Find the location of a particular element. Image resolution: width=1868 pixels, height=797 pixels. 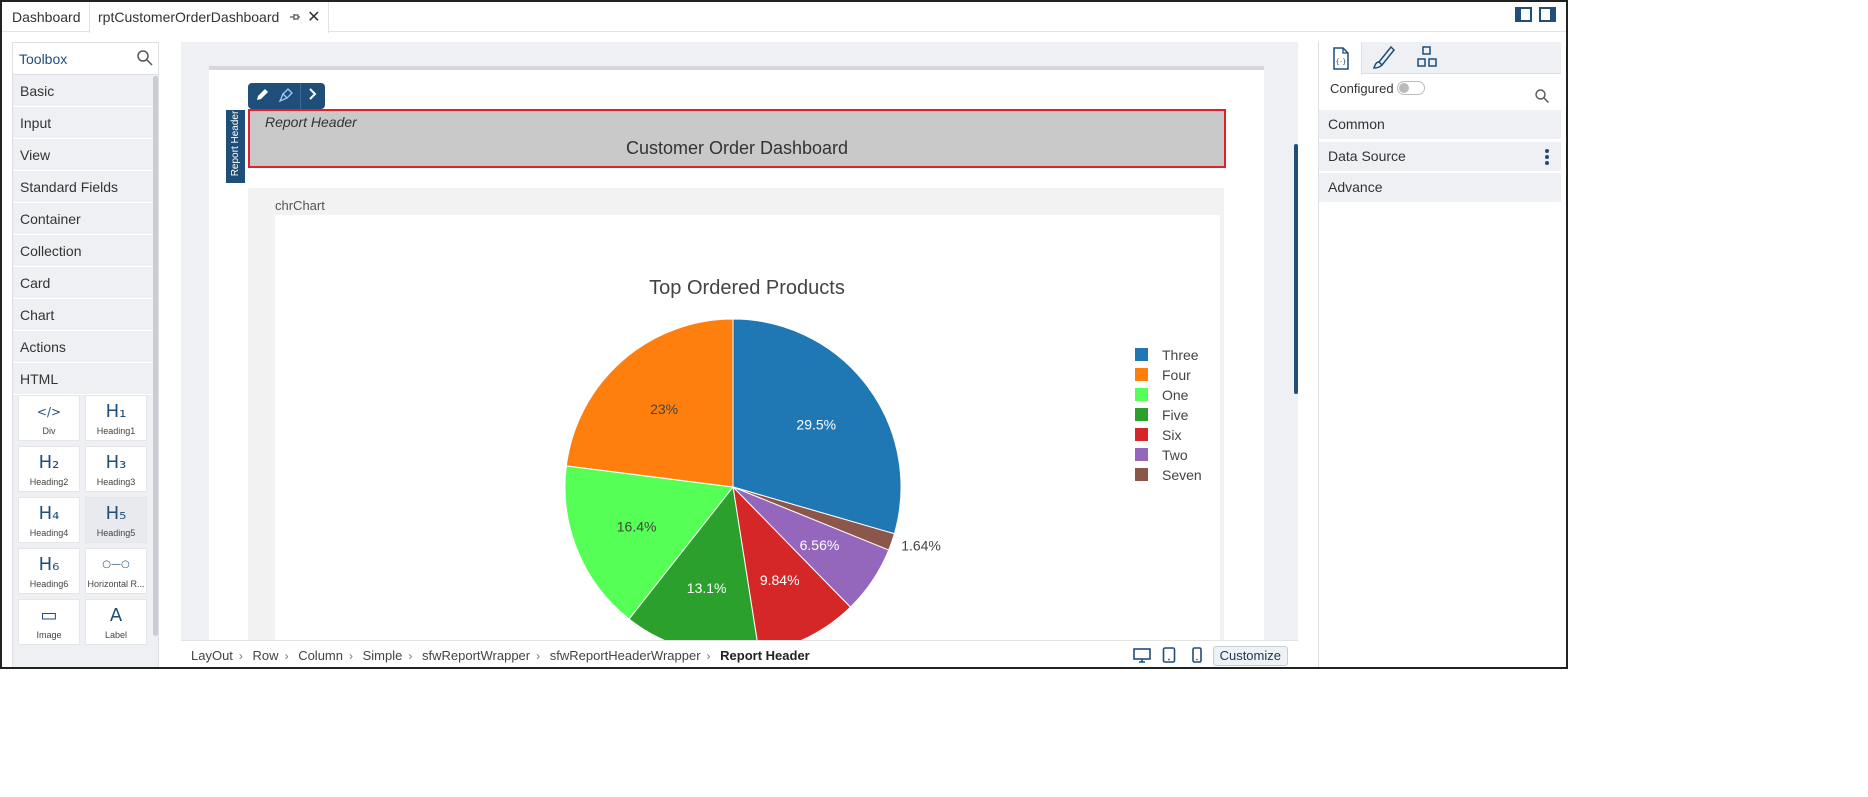

toolbox-scrollbar is located at coordinates (155, 356).